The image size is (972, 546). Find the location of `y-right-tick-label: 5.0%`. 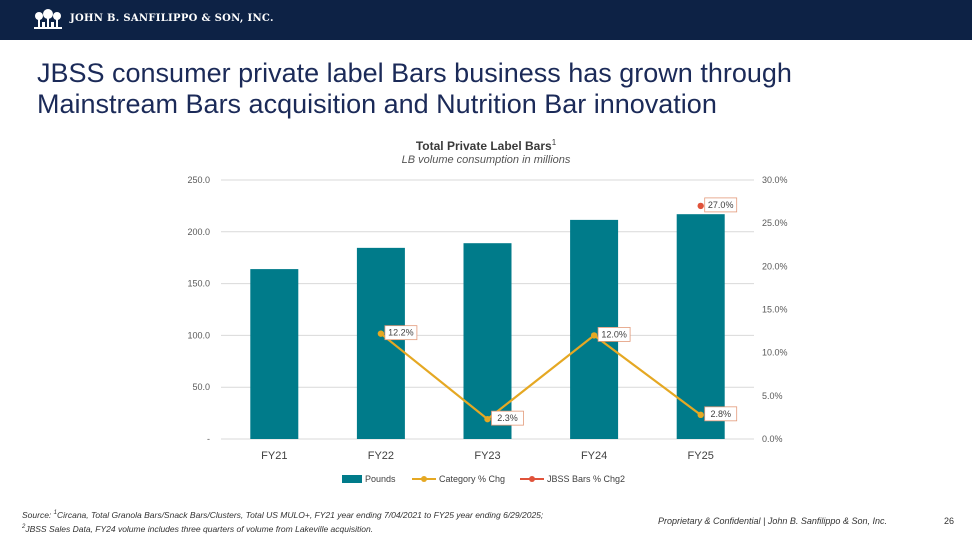

y-right-tick-label: 5.0% is located at coordinates (772, 396).